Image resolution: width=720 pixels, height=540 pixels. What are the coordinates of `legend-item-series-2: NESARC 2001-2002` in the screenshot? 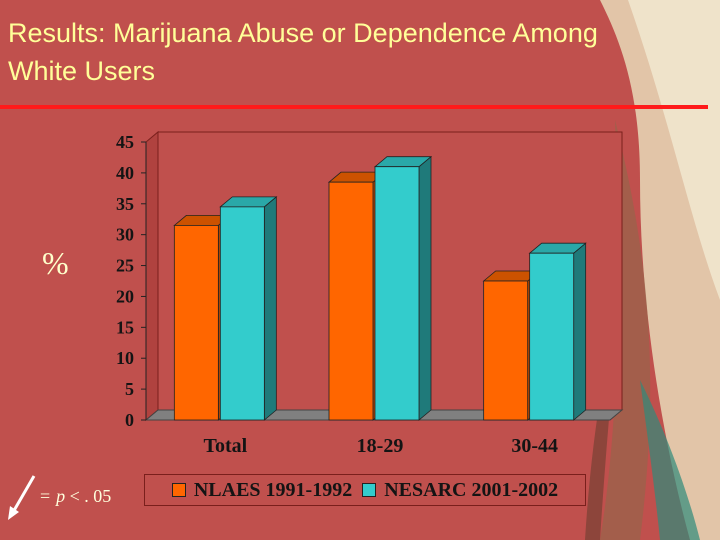 It's located at (460, 490).